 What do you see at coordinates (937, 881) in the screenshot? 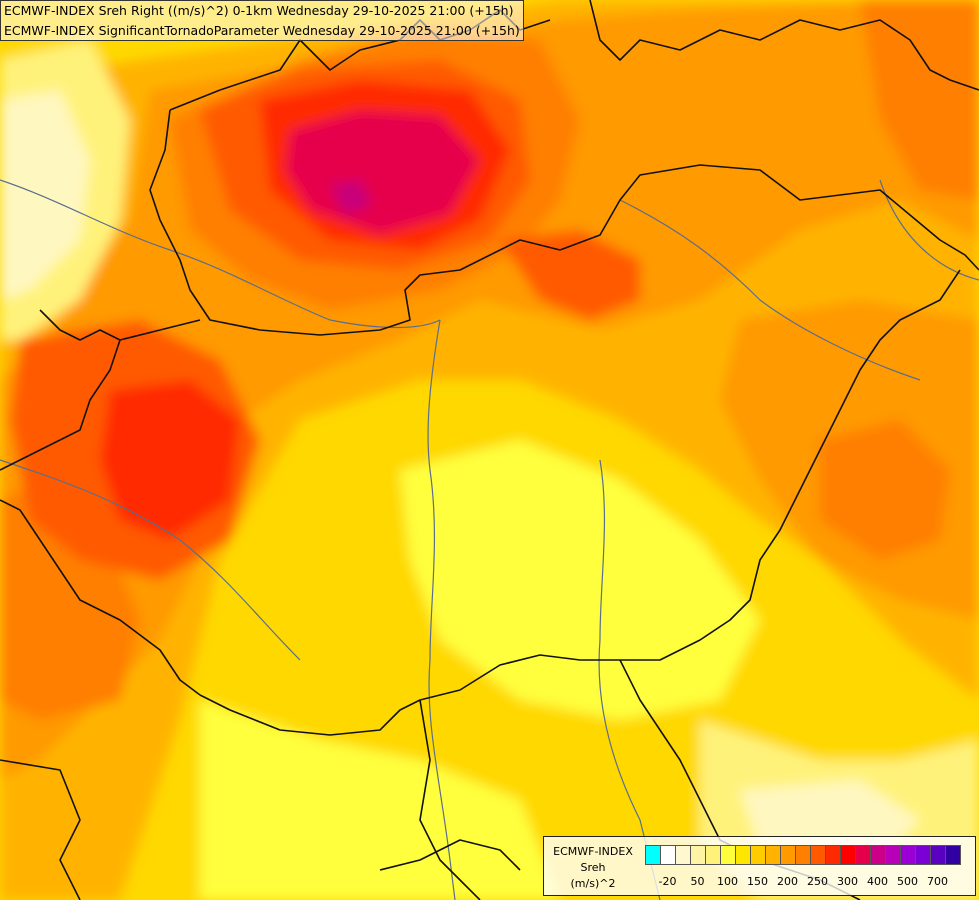
I see `legend-tick: 700` at bounding box center [937, 881].